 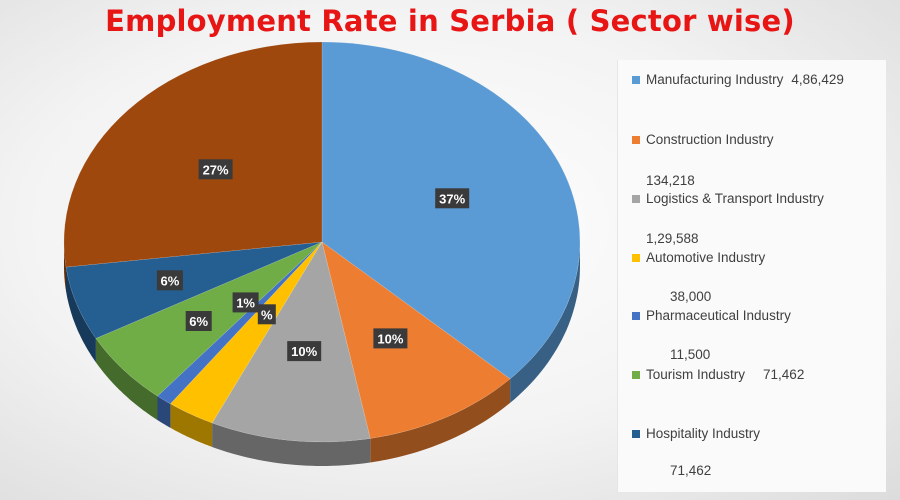 I want to click on data-label-automotive: %, so click(x=266, y=314).